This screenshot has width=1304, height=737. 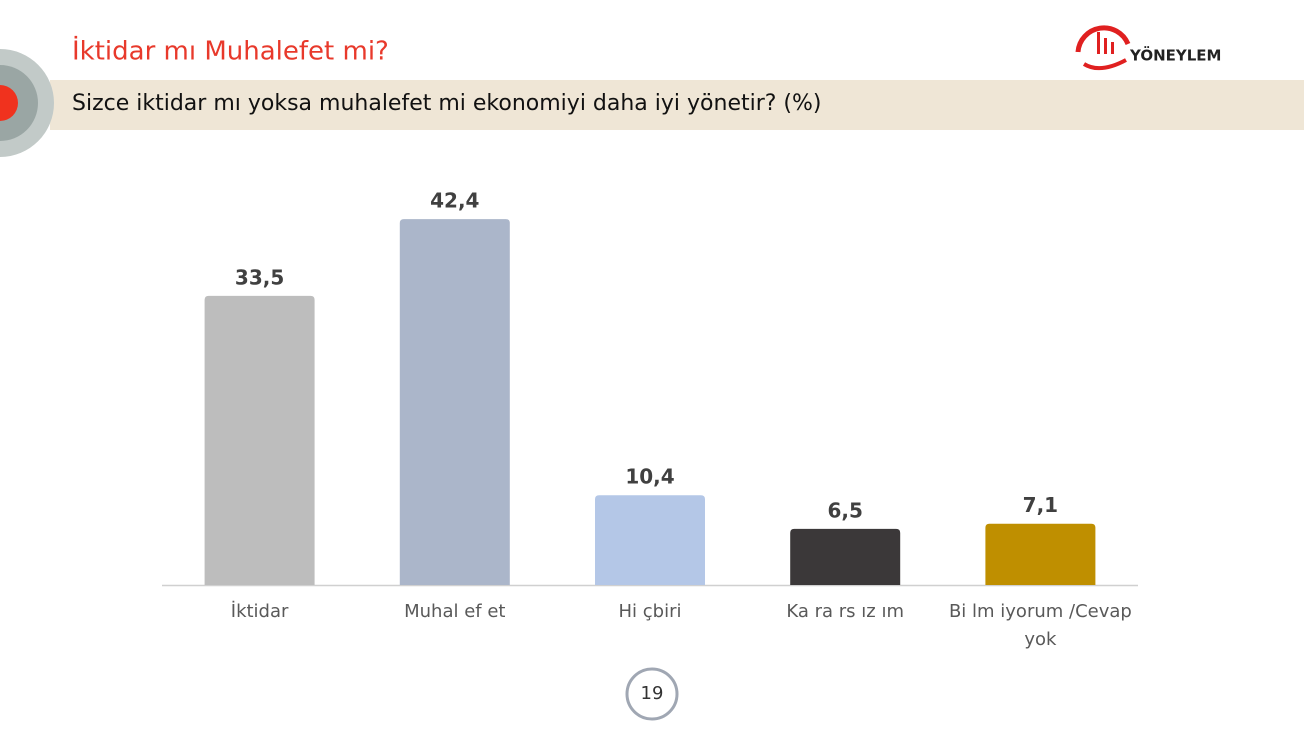 I want to click on decor-dot, so click(x=9, y=103).